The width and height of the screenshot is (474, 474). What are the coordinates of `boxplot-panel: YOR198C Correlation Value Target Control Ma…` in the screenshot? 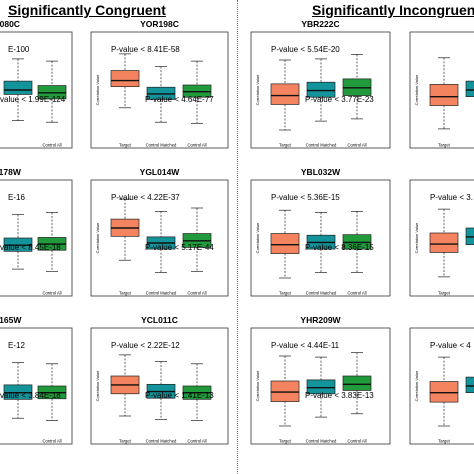 It's located at (159, 84).